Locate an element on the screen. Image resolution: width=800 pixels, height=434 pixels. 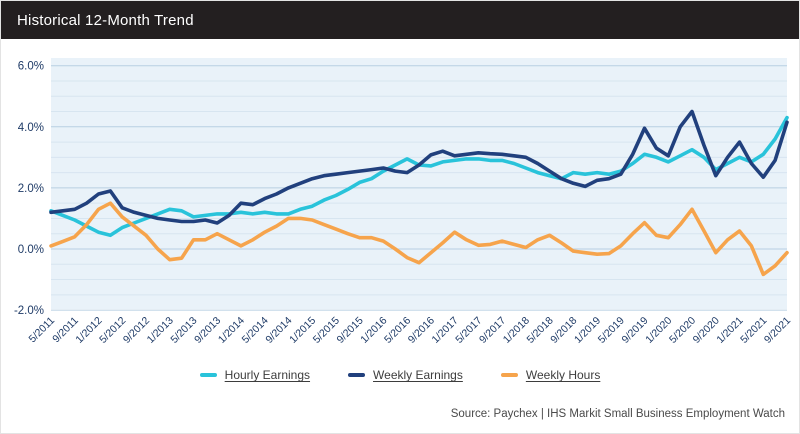
legend-label-weekly-earnings: Weekly Earnings is located at coordinates (418, 375).